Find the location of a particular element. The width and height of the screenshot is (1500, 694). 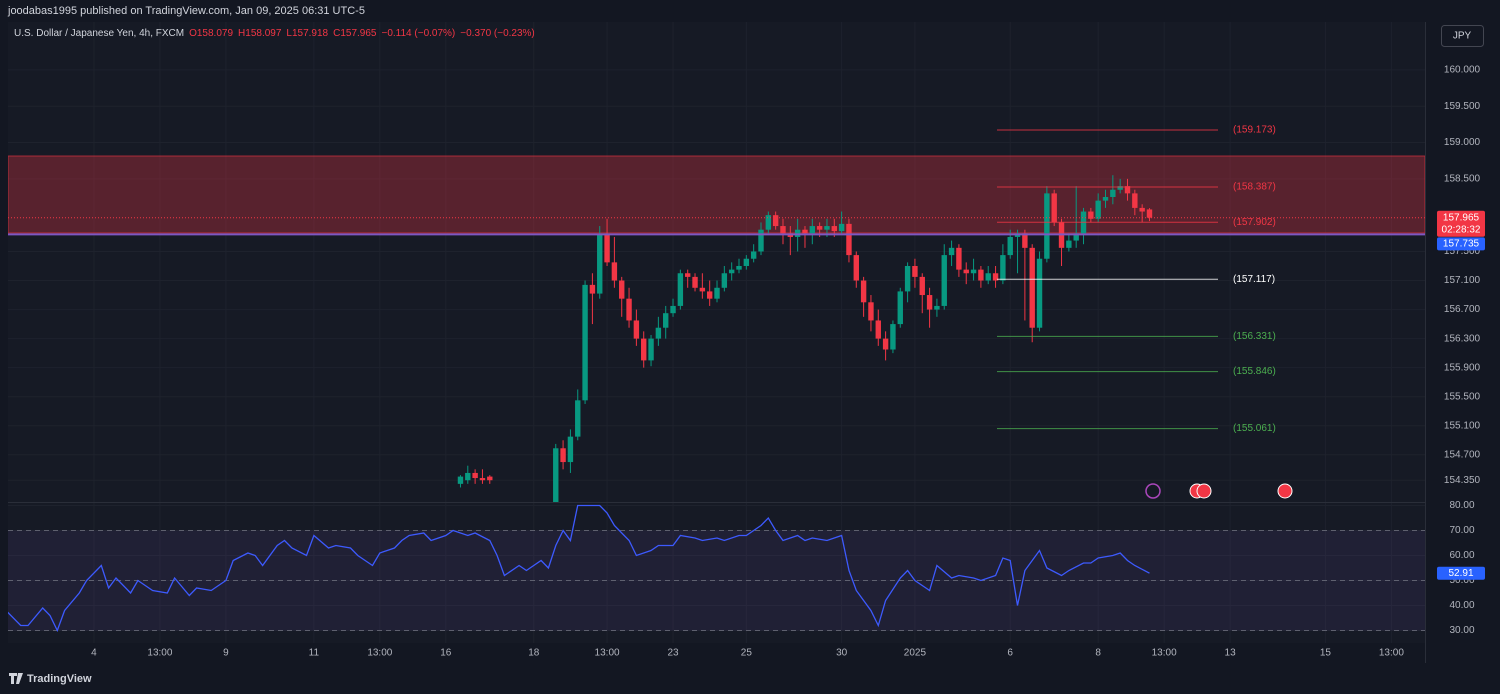

rsi-value: 52.91 is located at coordinates (1460, 573).